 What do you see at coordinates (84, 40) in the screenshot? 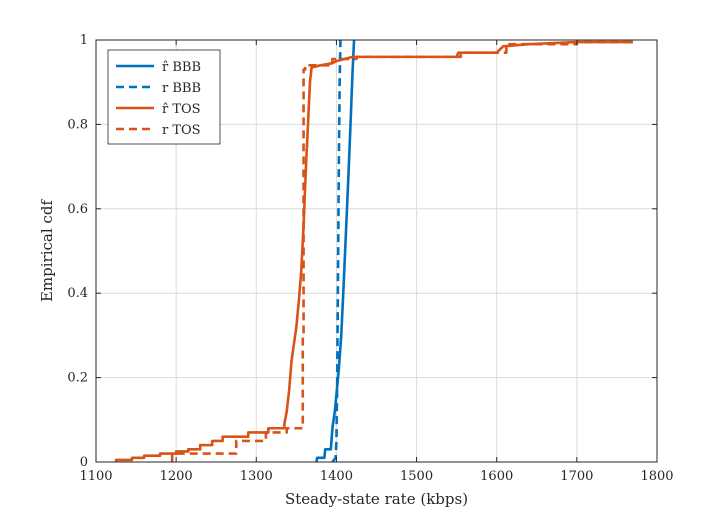
I see `y-tick-label: 1` at bounding box center [84, 40].